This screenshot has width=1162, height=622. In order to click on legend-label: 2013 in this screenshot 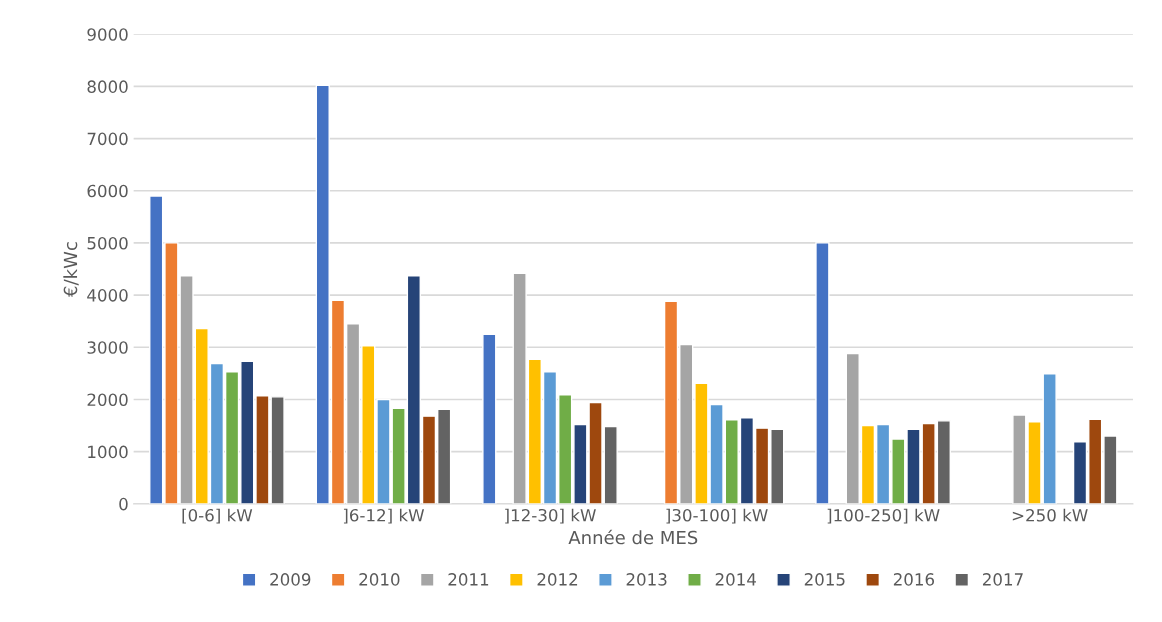, I will do `click(646, 579)`.